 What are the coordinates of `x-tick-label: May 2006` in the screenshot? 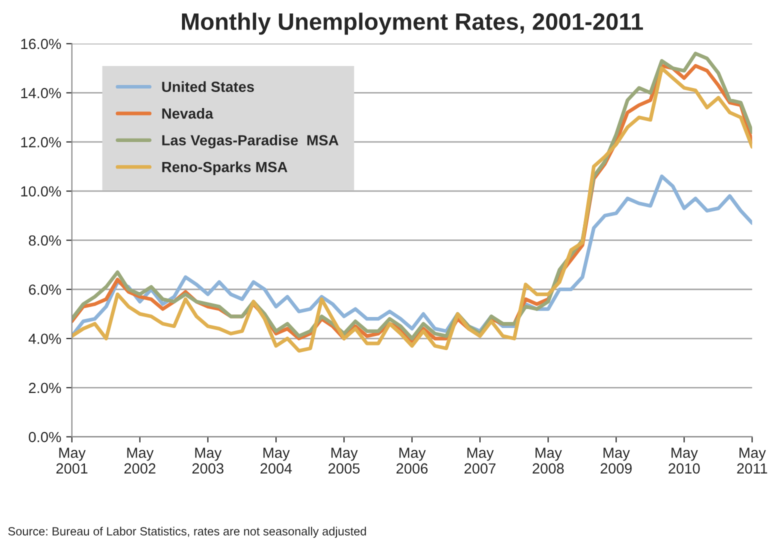 It's located at (412, 461).